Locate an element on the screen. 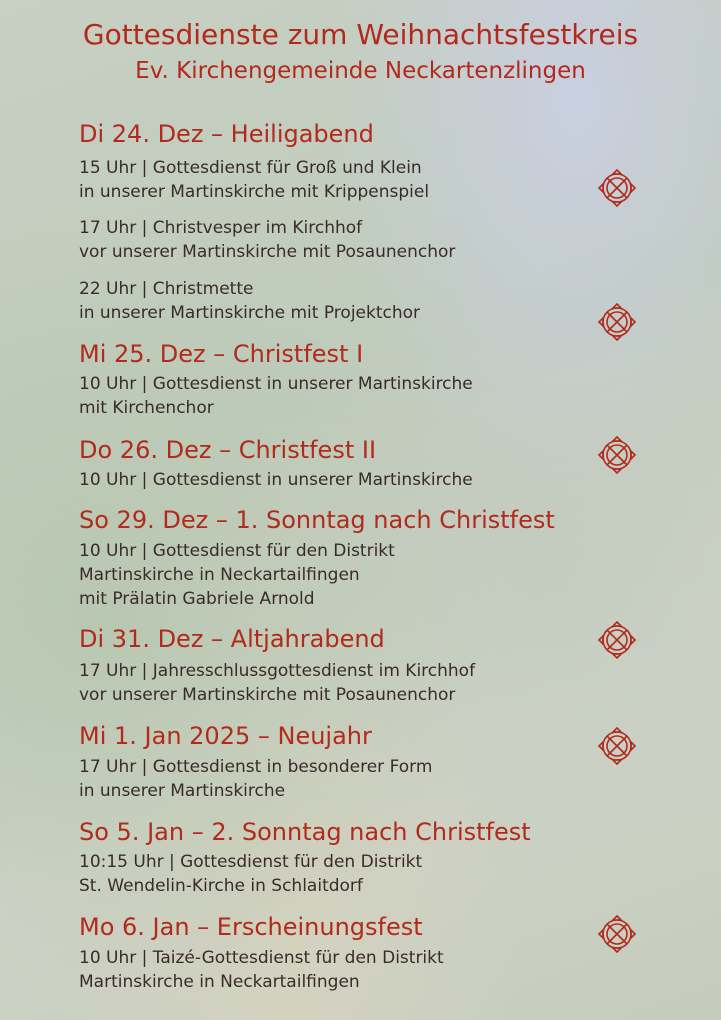 Image resolution: width=721 pixels, height=1020 pixels. service-line: 17 Uhr | Christvesper im Kirchhof is located at coordinates (221, 228).